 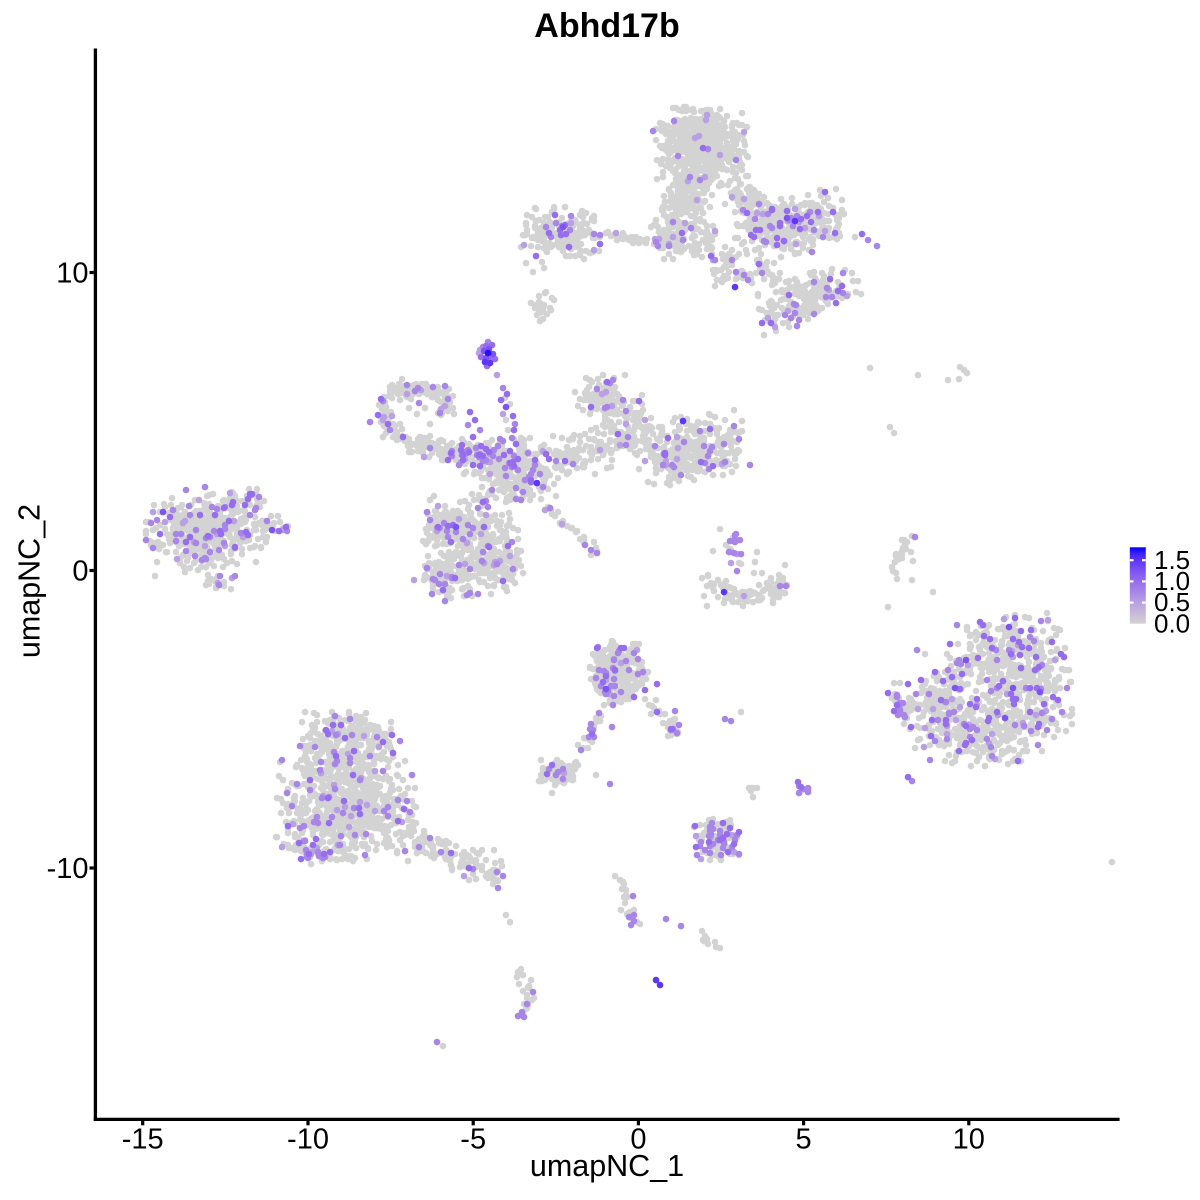 What do you see at coordinates (143, 1139) in the screenshot?
I see `svg-text: -15` at bounding box center [143, 1139].